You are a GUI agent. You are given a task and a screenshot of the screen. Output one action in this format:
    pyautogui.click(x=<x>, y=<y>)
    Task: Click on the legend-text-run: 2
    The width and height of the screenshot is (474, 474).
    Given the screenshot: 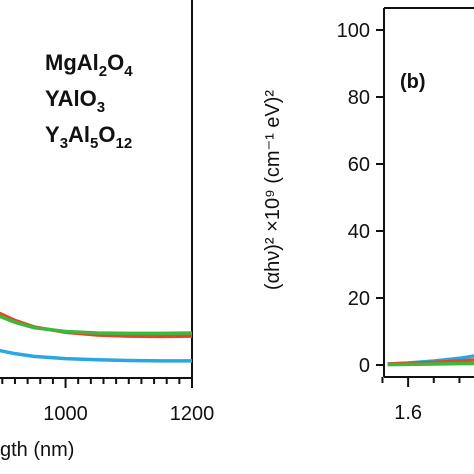 What is the action you would take?
    pyautogui.click(x=103, y=71)
    